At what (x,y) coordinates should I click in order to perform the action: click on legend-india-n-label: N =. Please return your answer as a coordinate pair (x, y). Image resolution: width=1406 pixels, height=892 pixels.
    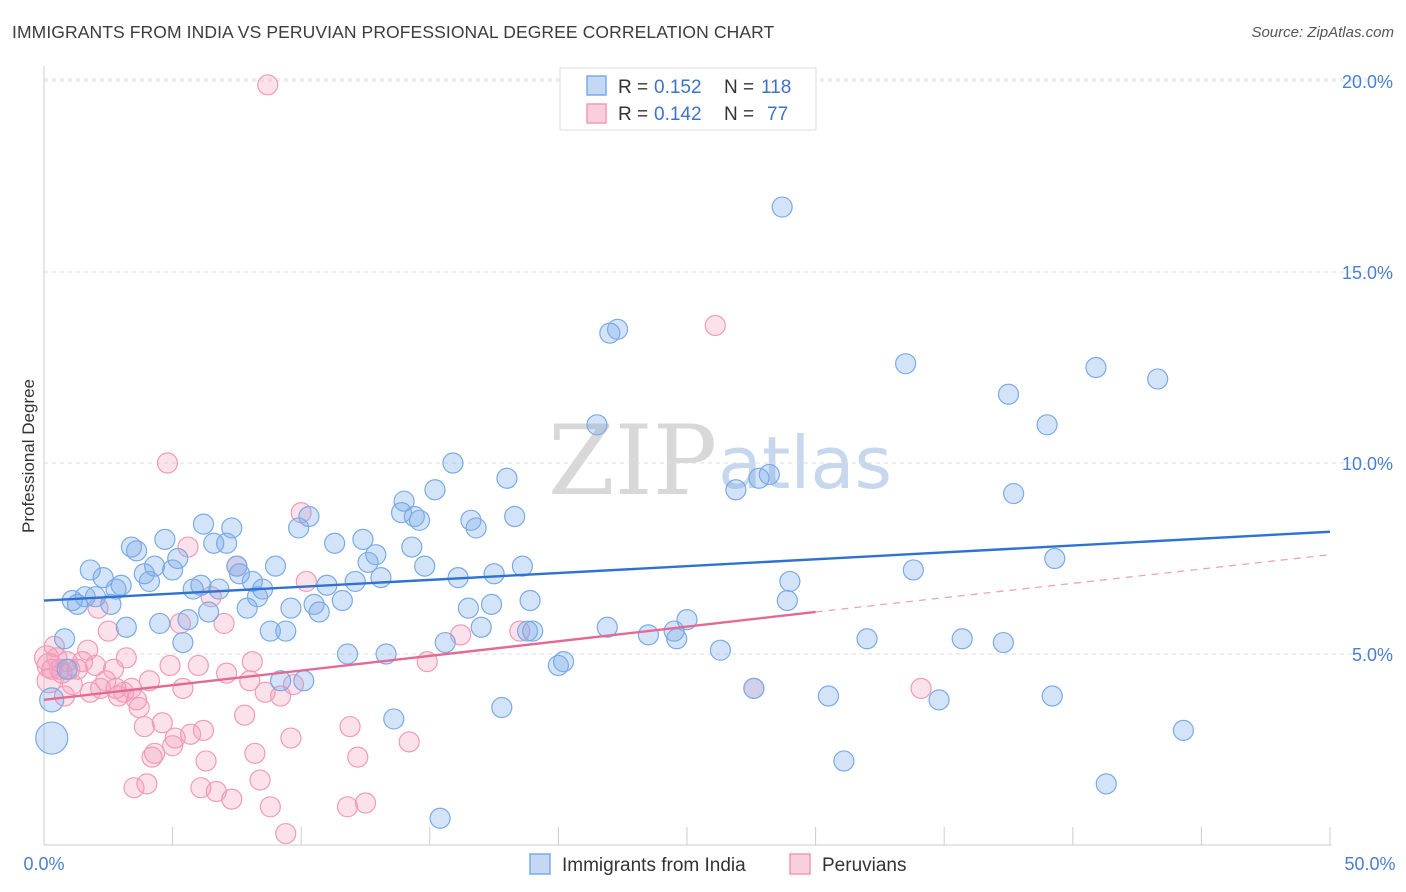
    Looking at the image, I should click on (739, 87).